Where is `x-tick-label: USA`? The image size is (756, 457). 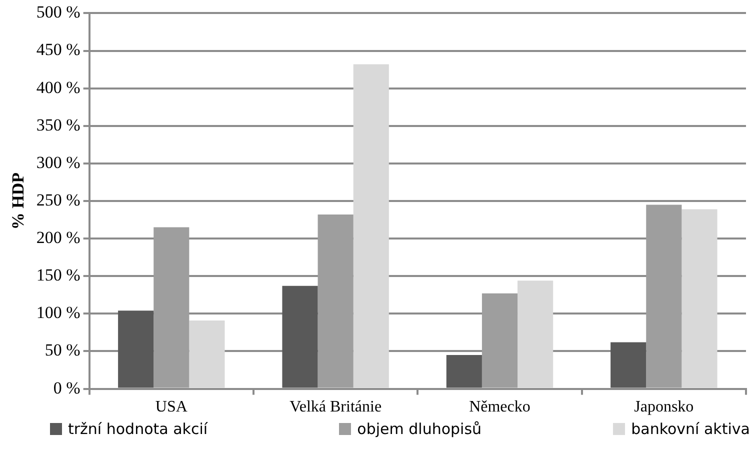 x-tick-label: USA is located at coordinates (171, 407).